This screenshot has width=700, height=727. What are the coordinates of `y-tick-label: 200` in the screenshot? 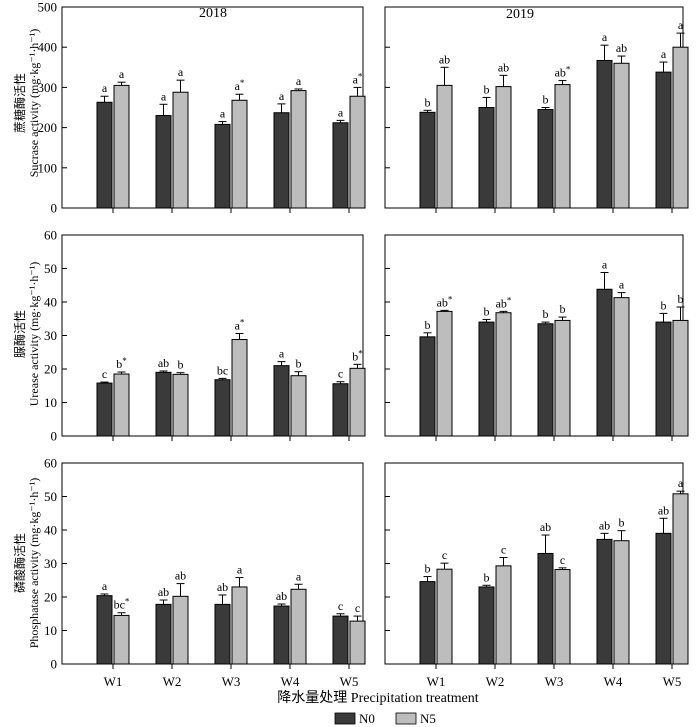 It's located at (48, 127).